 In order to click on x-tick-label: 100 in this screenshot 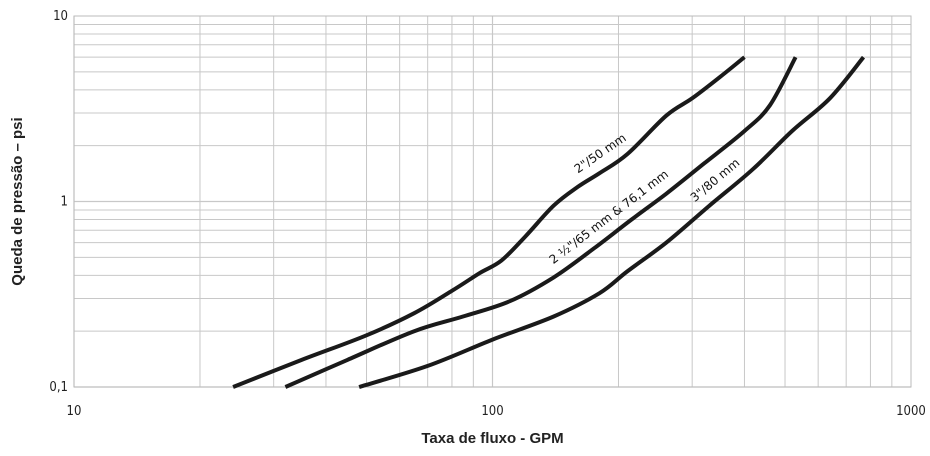, I will do `click(492, 411)`.